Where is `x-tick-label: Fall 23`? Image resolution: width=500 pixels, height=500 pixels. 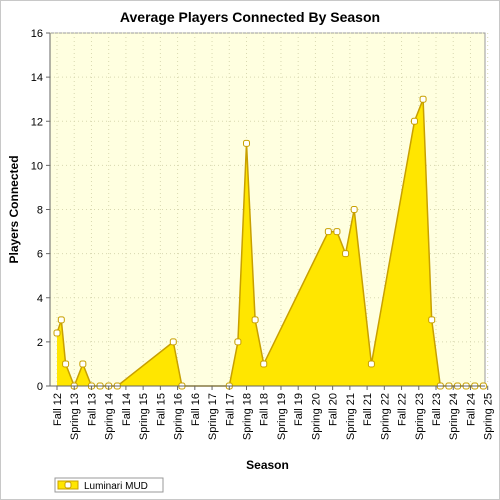
x-tick-label: Fall 23 is located at coordinates (437, 409).